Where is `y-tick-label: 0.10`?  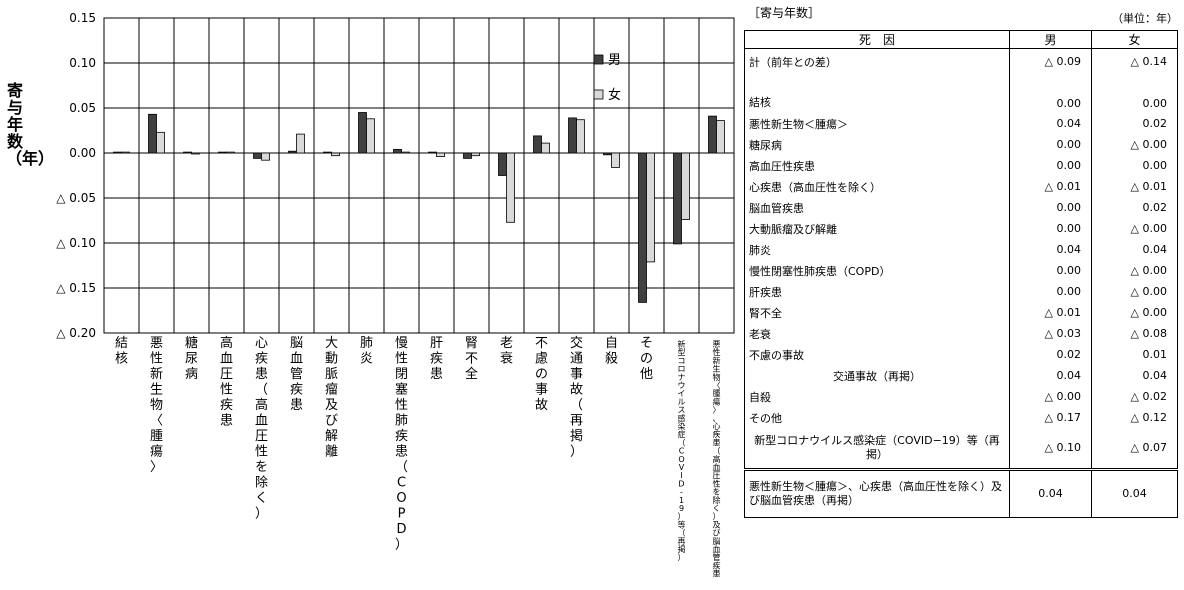
y-tick-label: 0.10 is located at coordinates (82, 63).